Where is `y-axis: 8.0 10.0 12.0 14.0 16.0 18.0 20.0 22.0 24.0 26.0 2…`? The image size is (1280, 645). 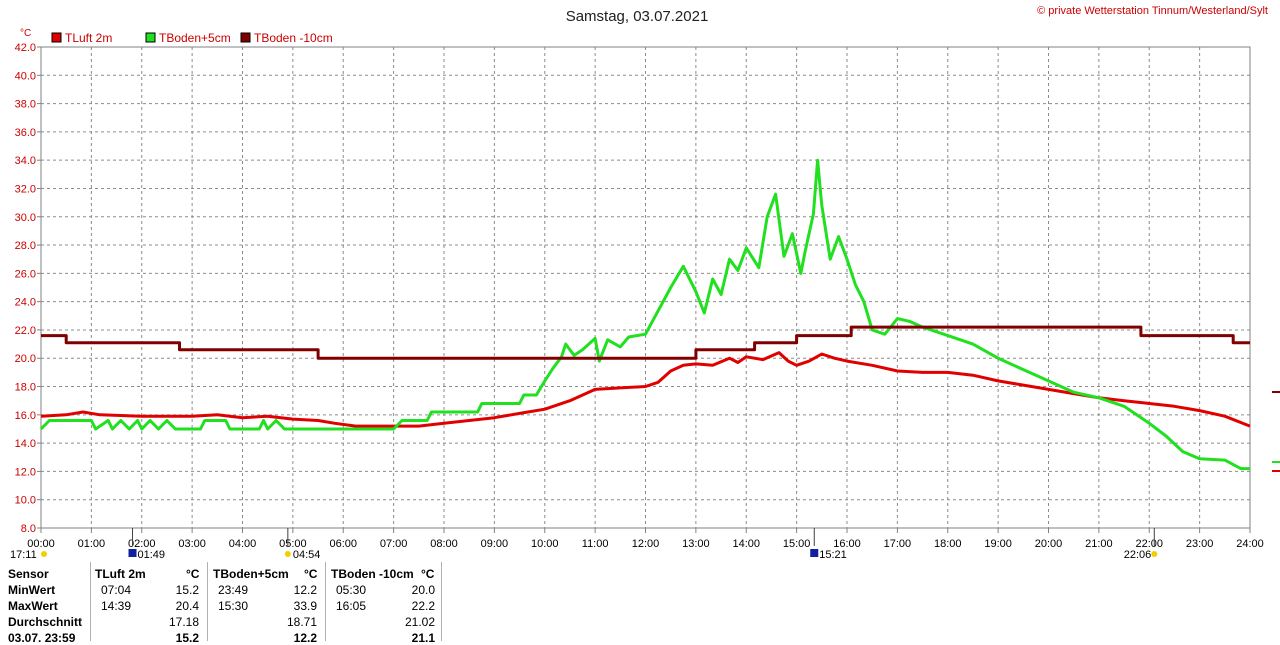
y-axis: 8.0 10.0 12.0 14.0 16.0 18.0 20.0 22.0 24.0 26.0 2… is located at coordinates (28, 288).